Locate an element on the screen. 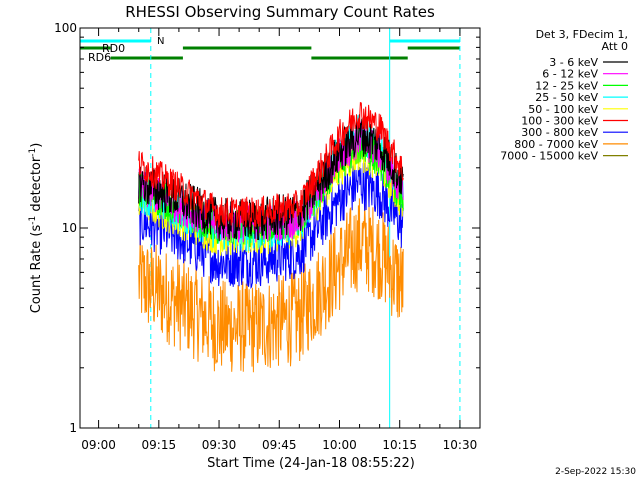 This screenshot has height=480, width=640. legend-label: 3 - 6 keV is located at coordinates (573, 62).